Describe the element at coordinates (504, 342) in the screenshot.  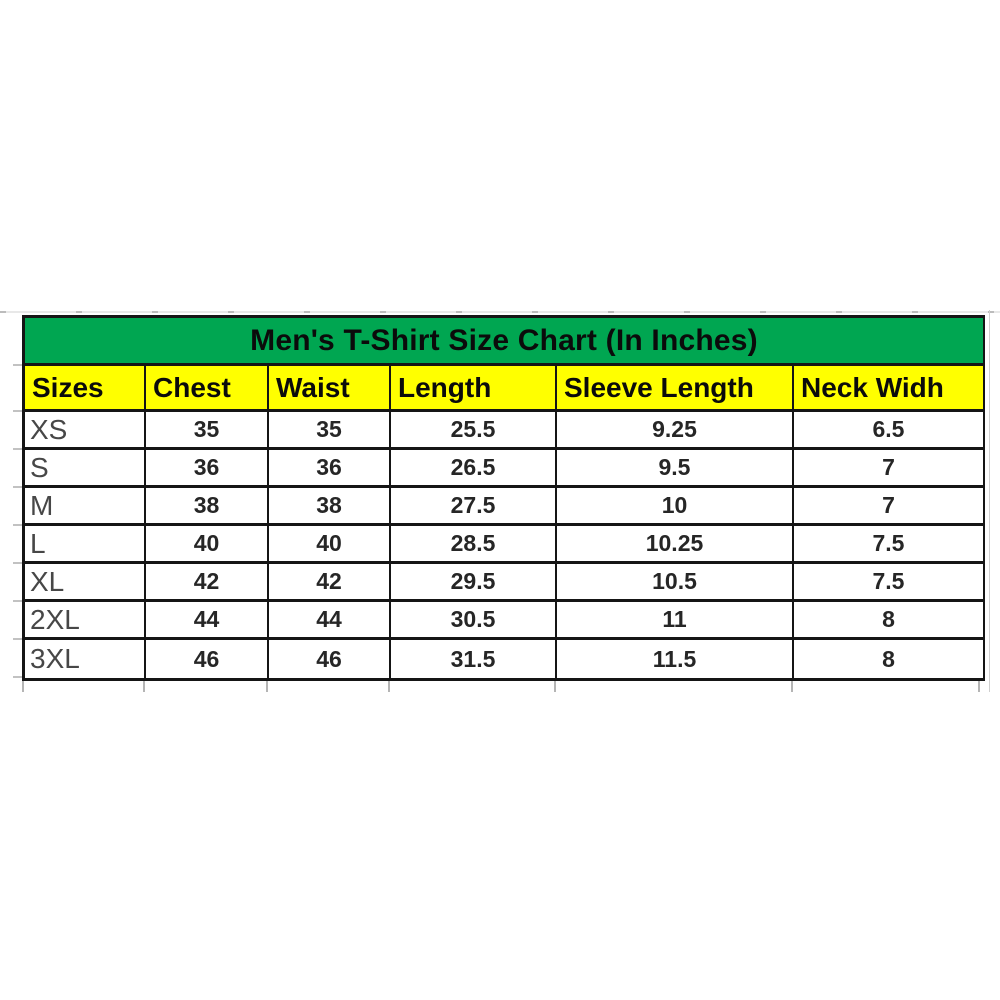
I see `table-title: Men's T-Shirt Size Chart (In Inches)` at that location.